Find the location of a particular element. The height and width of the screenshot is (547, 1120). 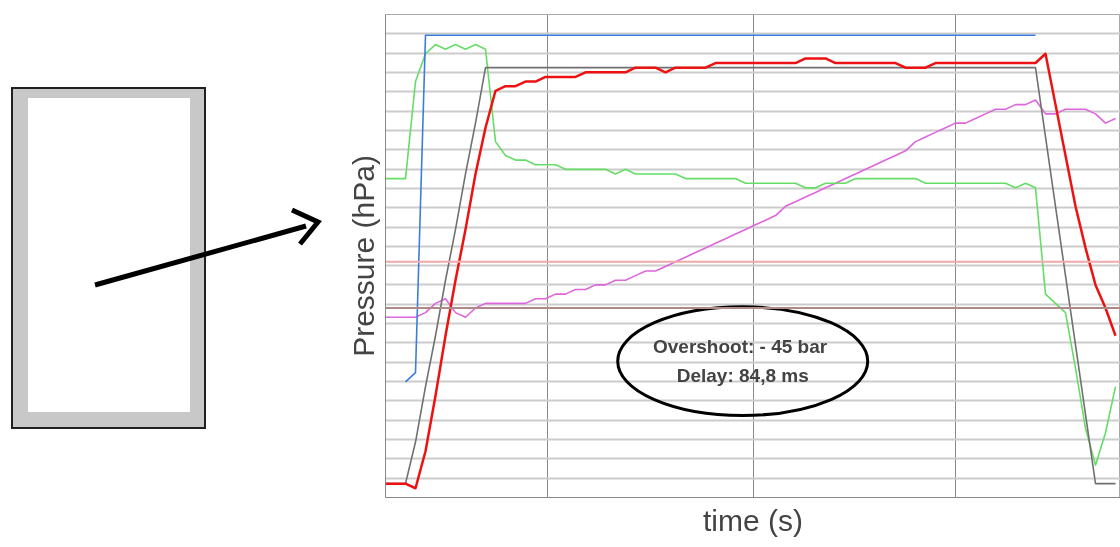

x-axis-title: time (s) is located at coordinates (753, 520).